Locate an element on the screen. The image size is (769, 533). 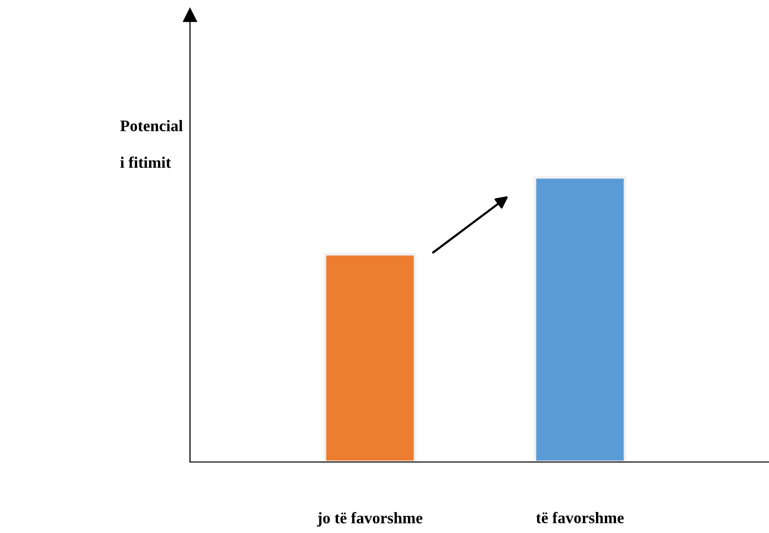
x-tick-label: të favorshme is located at coordinates (580, 518).